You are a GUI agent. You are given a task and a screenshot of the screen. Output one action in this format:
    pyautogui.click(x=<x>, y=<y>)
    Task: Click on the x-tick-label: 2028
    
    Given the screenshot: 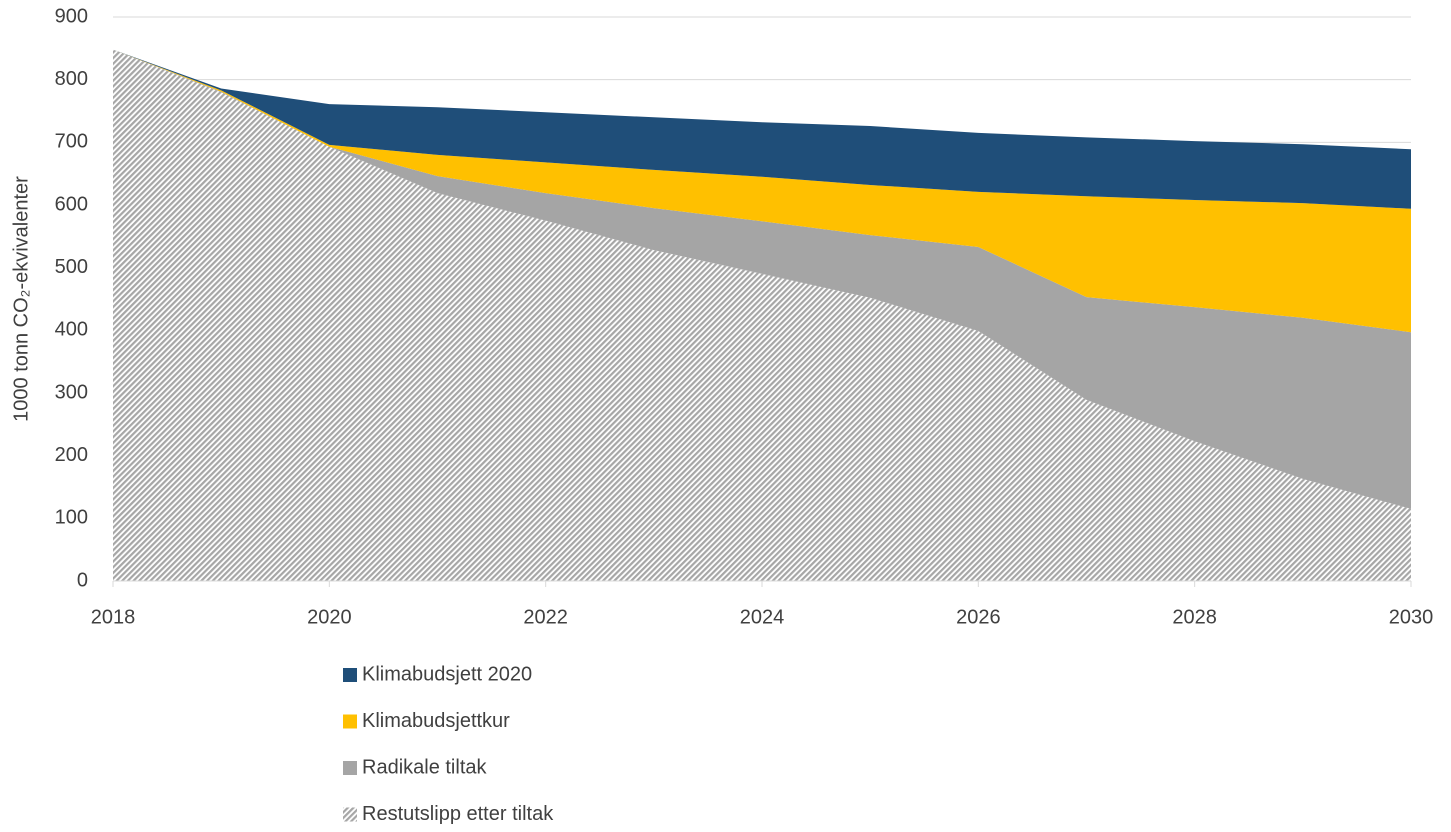 What is the action you would take?
    pyautogui.click(x=1194, y=617)
    